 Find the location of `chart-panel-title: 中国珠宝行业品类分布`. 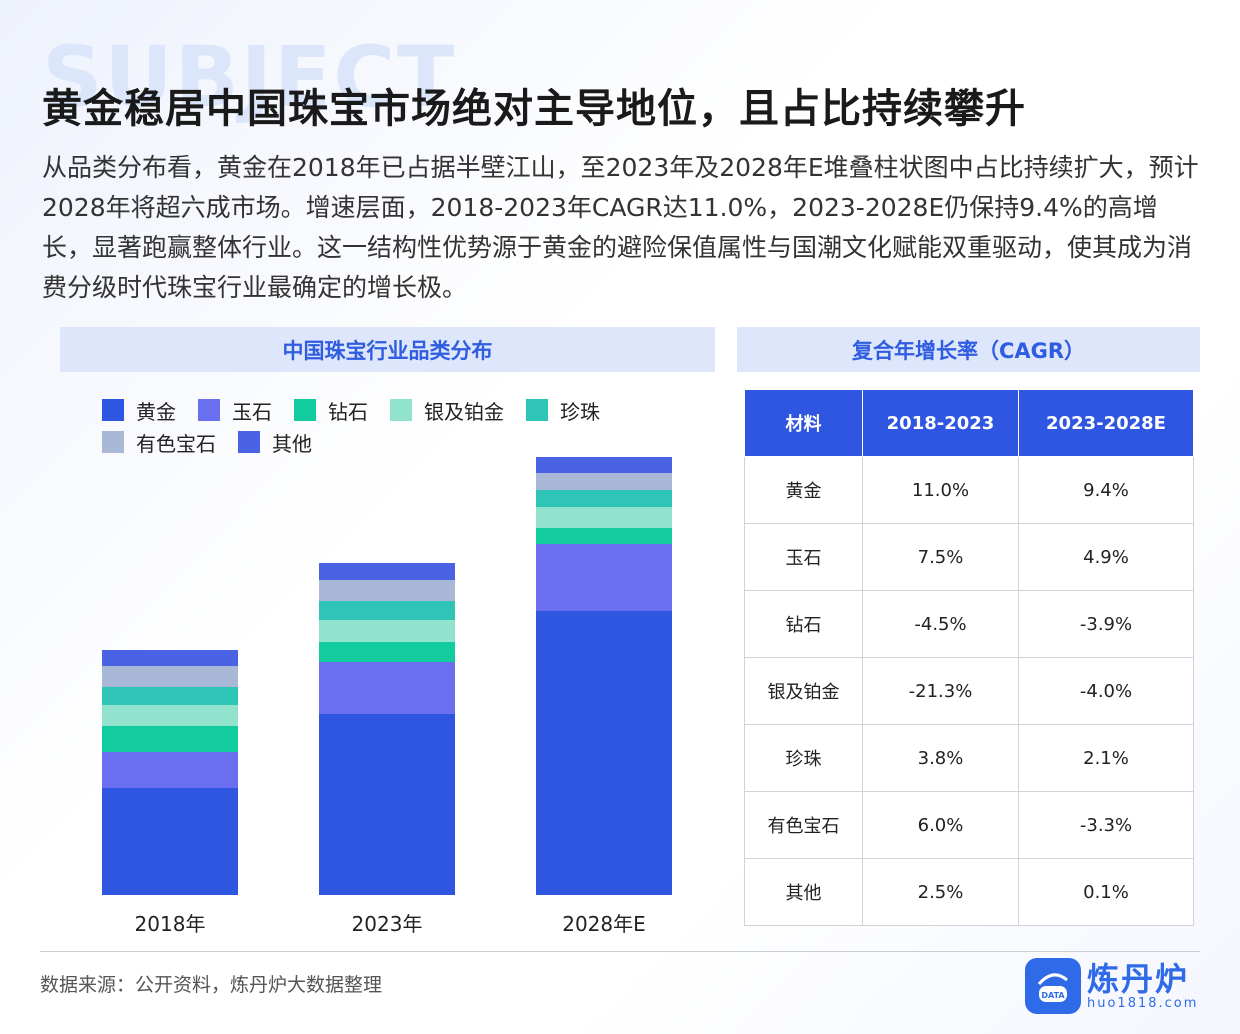

chart-panel-title: 中国珠宝行业品类分布 is located at coordinates (387, 349).